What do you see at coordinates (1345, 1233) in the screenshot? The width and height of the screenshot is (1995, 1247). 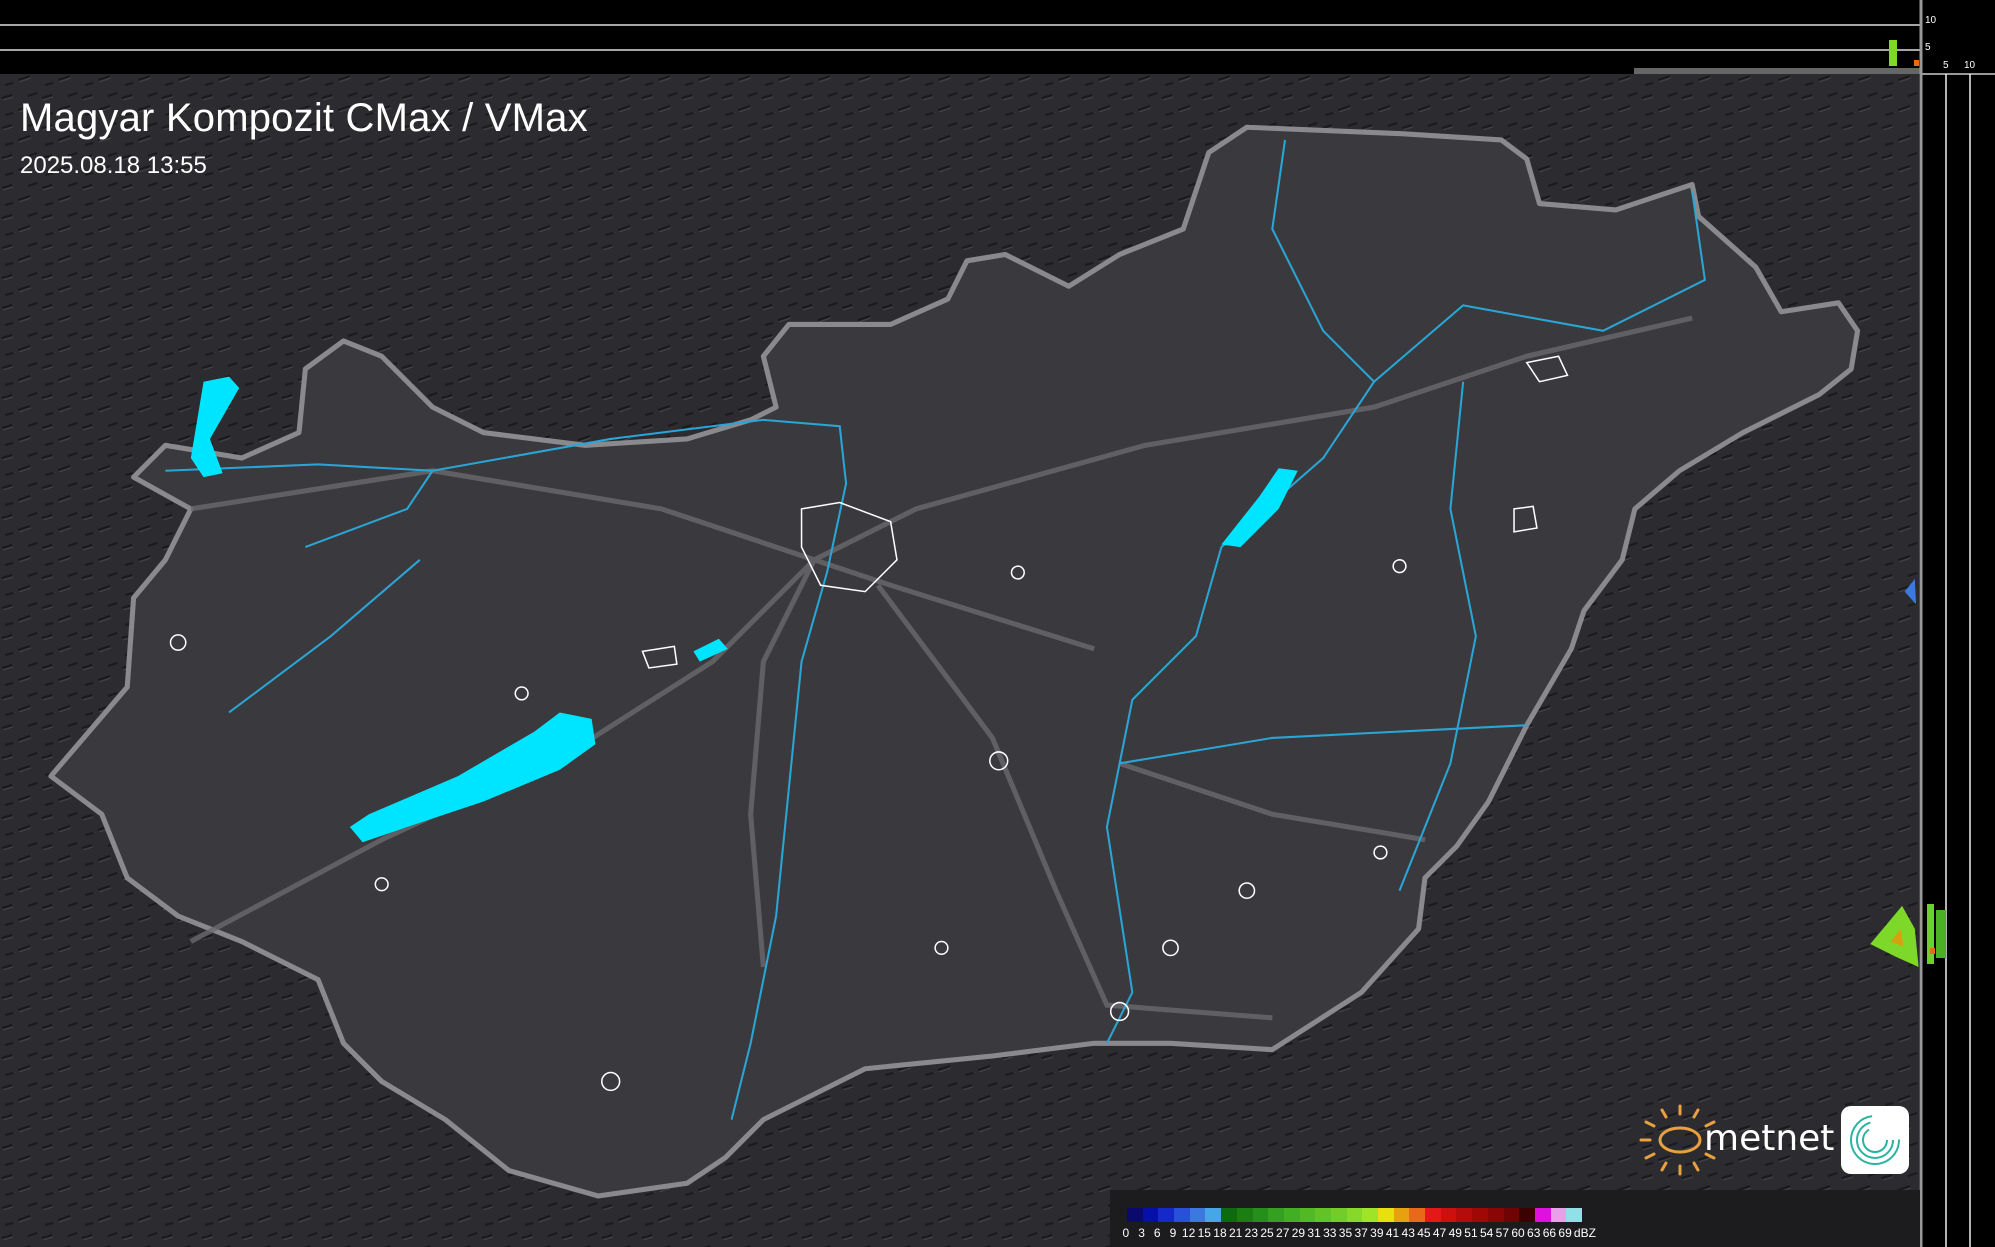 I see `legend-value: 35` at bounding box center [1345, 1233].